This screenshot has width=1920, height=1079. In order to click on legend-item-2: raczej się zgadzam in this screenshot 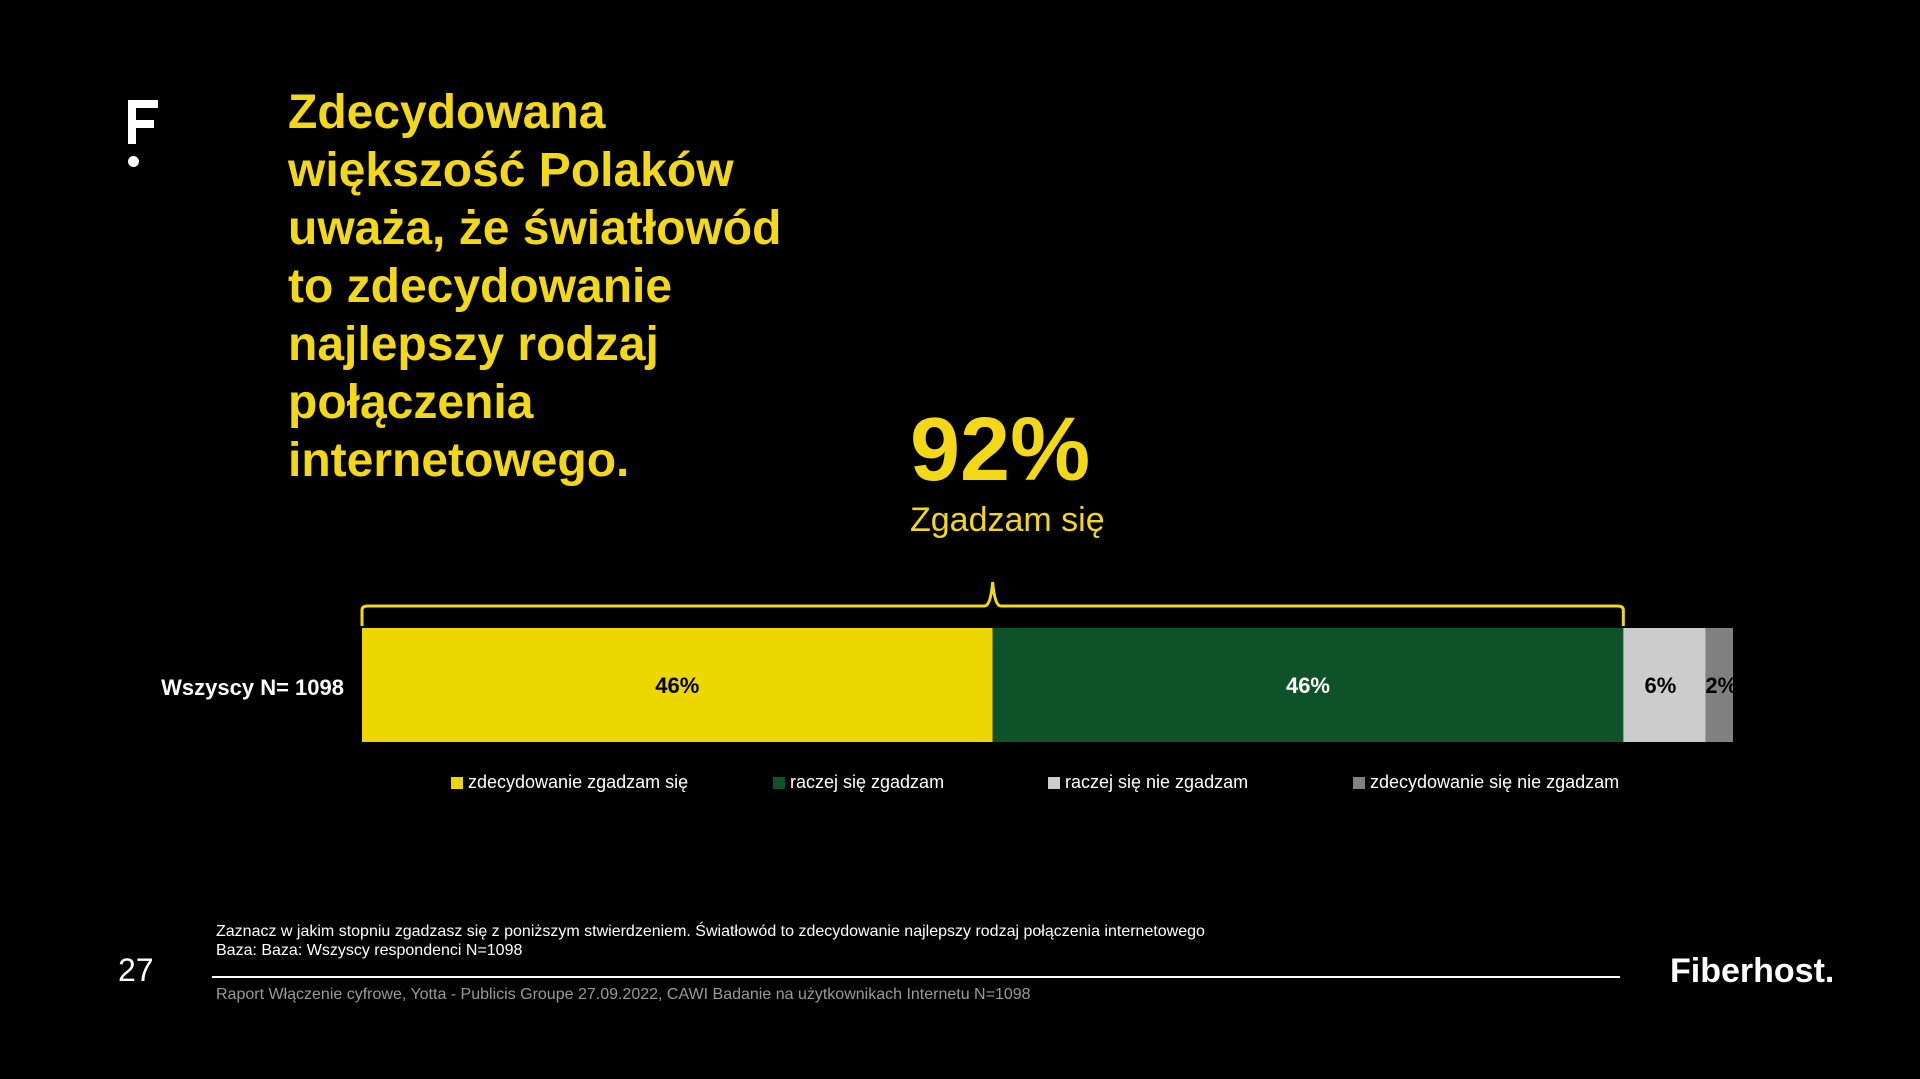, I will do `click(858, 782)`.